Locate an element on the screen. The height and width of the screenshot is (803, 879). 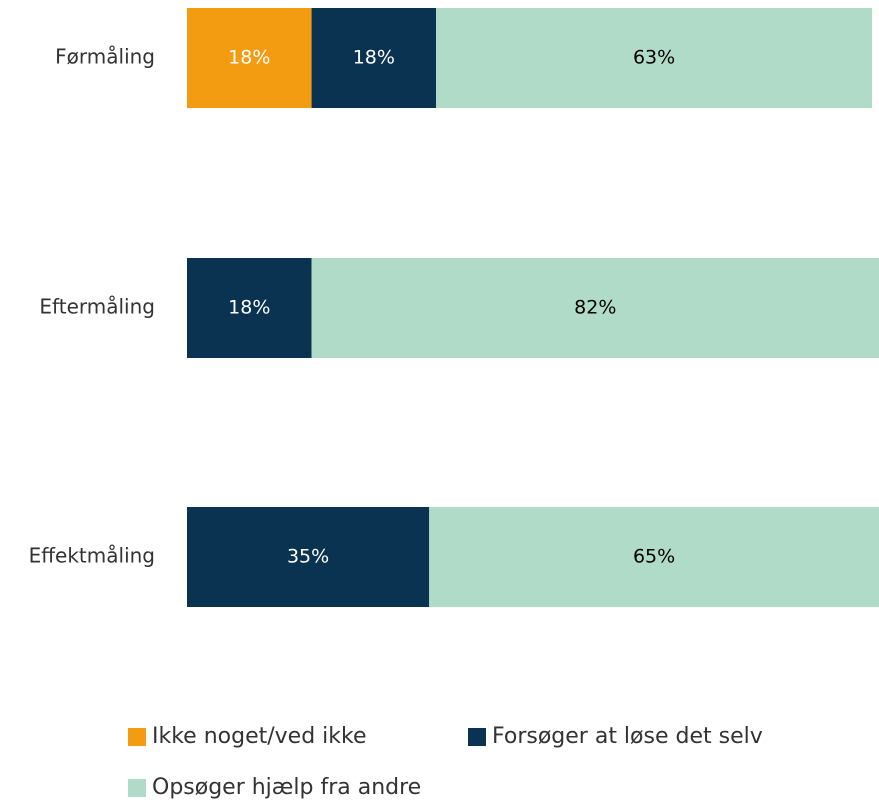
category-label: Effektmåling is located at coordinates (92, 556).